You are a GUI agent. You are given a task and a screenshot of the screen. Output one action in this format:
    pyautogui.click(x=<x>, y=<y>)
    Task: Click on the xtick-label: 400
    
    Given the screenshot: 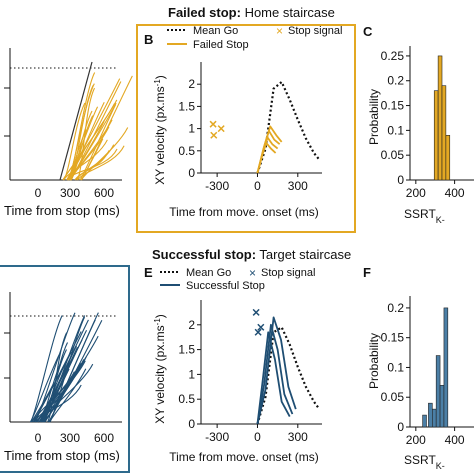 What is the action you would take?
    pyautogui.click(x=455, y=193)
    